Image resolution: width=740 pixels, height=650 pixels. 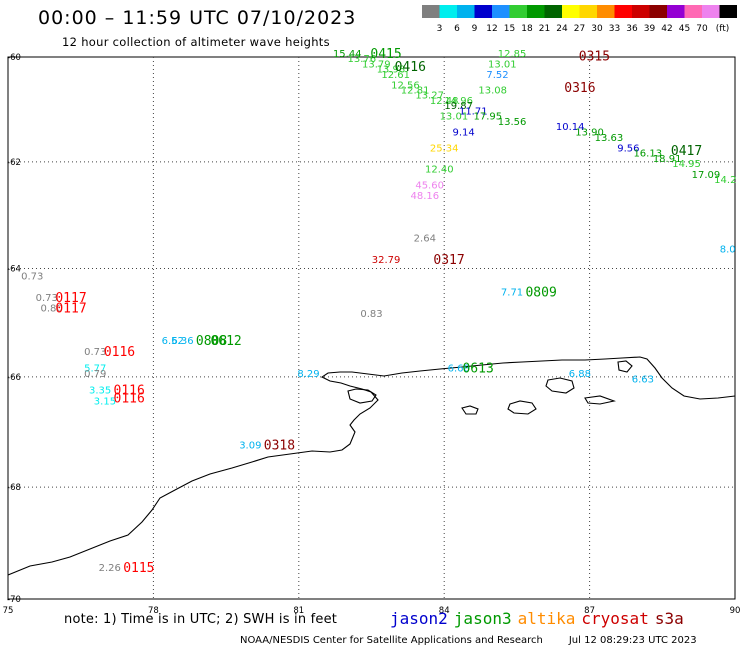 What do you see at coordinates (643, 379) in the screenshot?
I see `wave-height-label: 6.63` at bounding box center [643, 379].